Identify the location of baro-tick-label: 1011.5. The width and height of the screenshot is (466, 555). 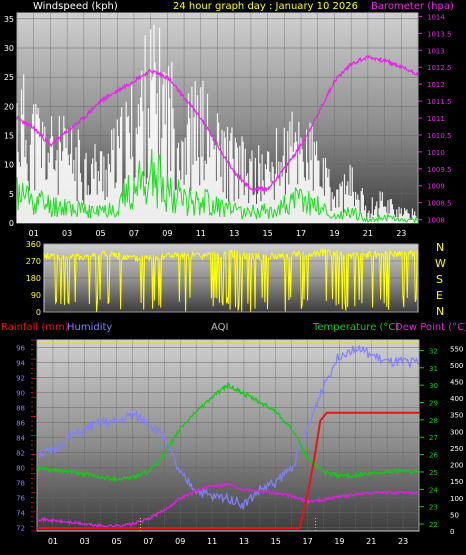
(439, 102).